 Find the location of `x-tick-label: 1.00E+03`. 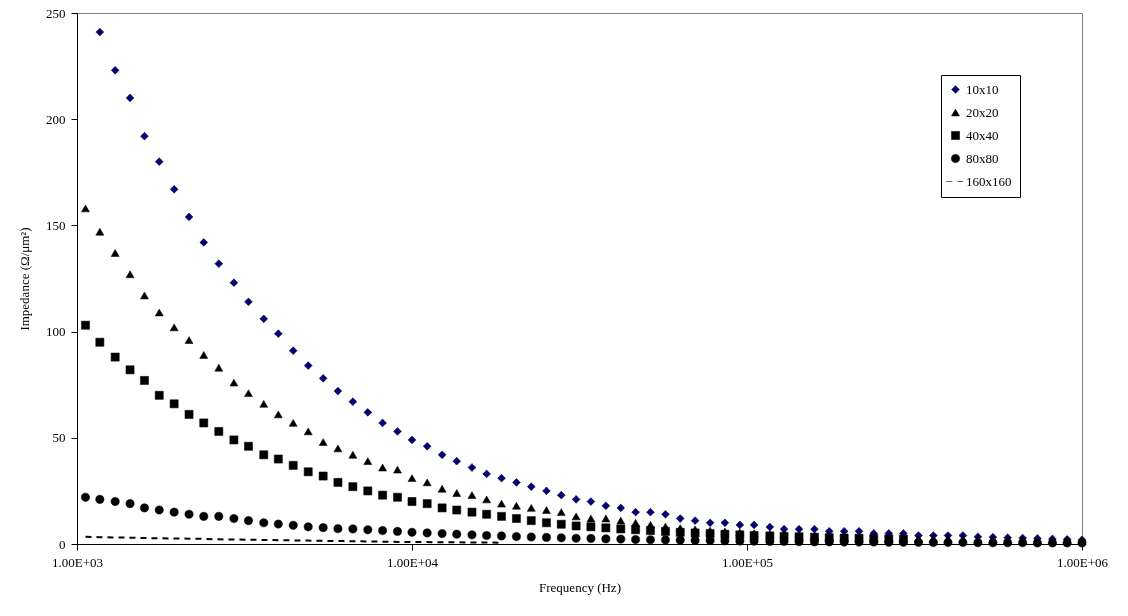

x-tick-label: 1.00E+03 is located at coordinates (77, 562).